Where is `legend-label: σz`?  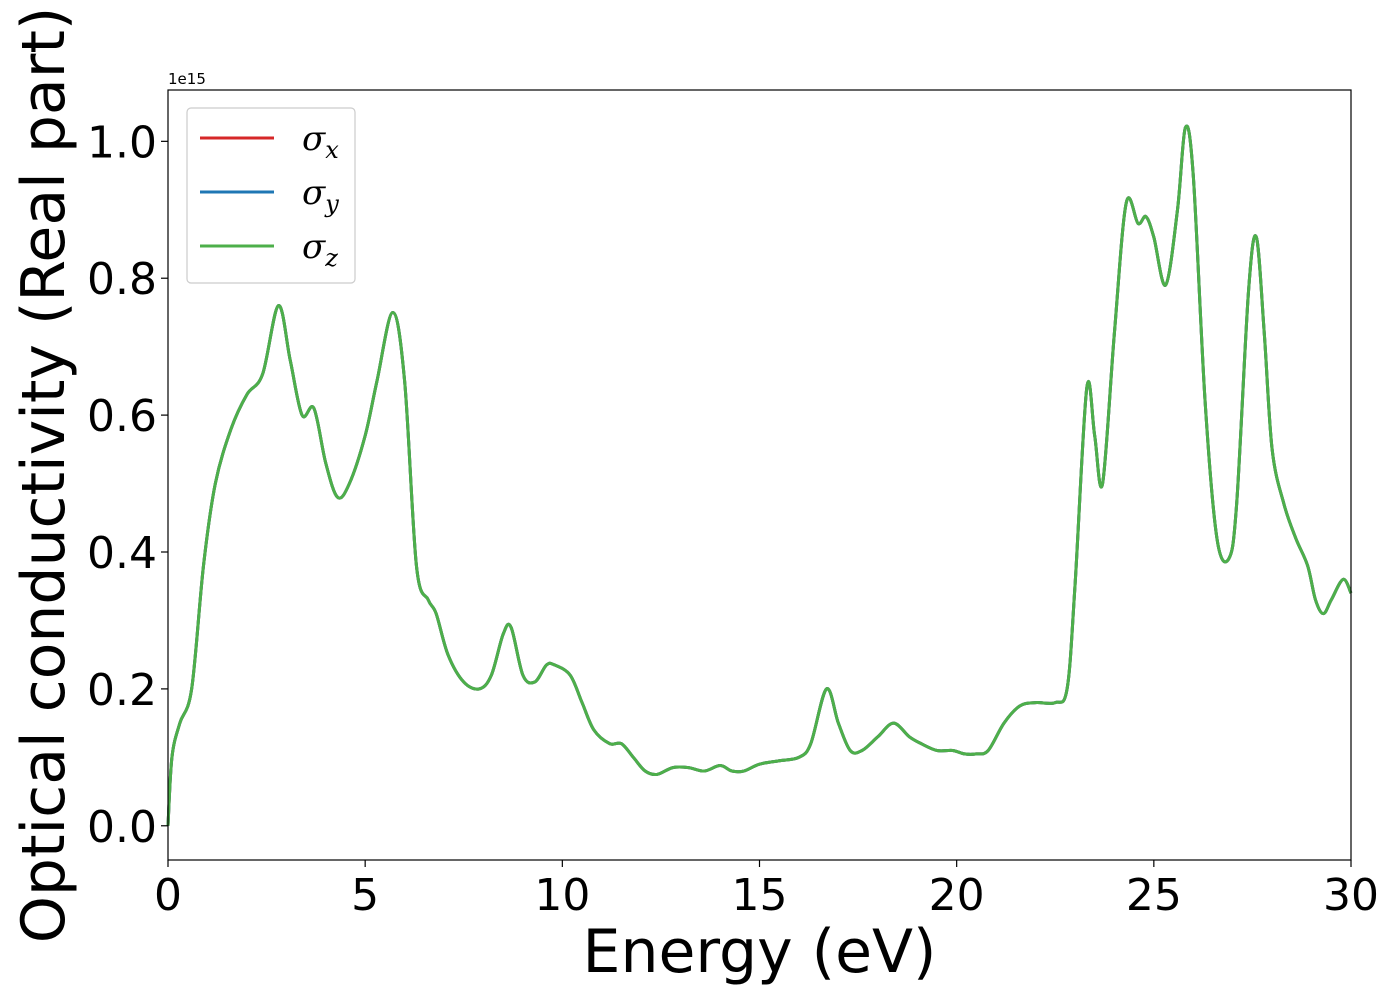 legend-label: σz is located at coordinates (320, 249).